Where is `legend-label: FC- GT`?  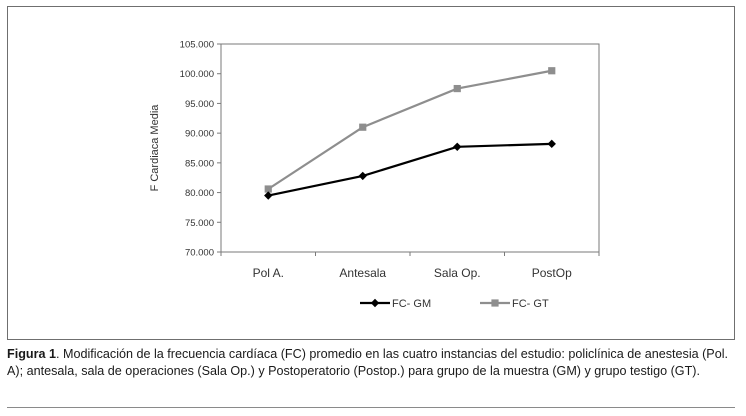 legend-label: FC- GT is located at coordinates (530, 304).